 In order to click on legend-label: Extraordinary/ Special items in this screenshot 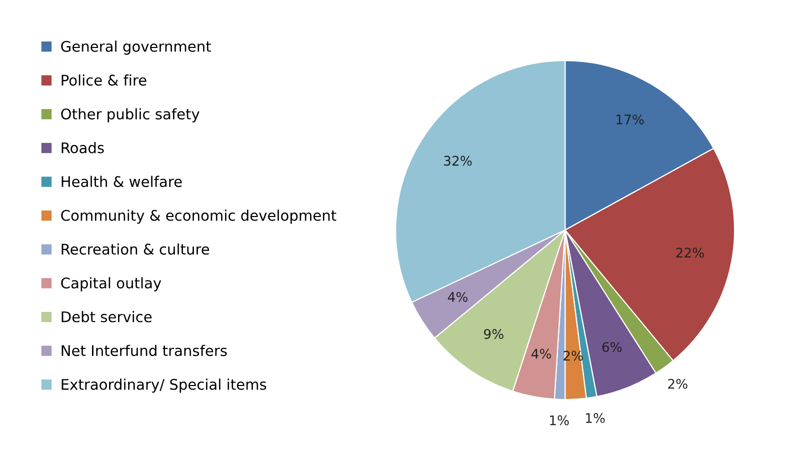, I will do `click(164, 385)`.